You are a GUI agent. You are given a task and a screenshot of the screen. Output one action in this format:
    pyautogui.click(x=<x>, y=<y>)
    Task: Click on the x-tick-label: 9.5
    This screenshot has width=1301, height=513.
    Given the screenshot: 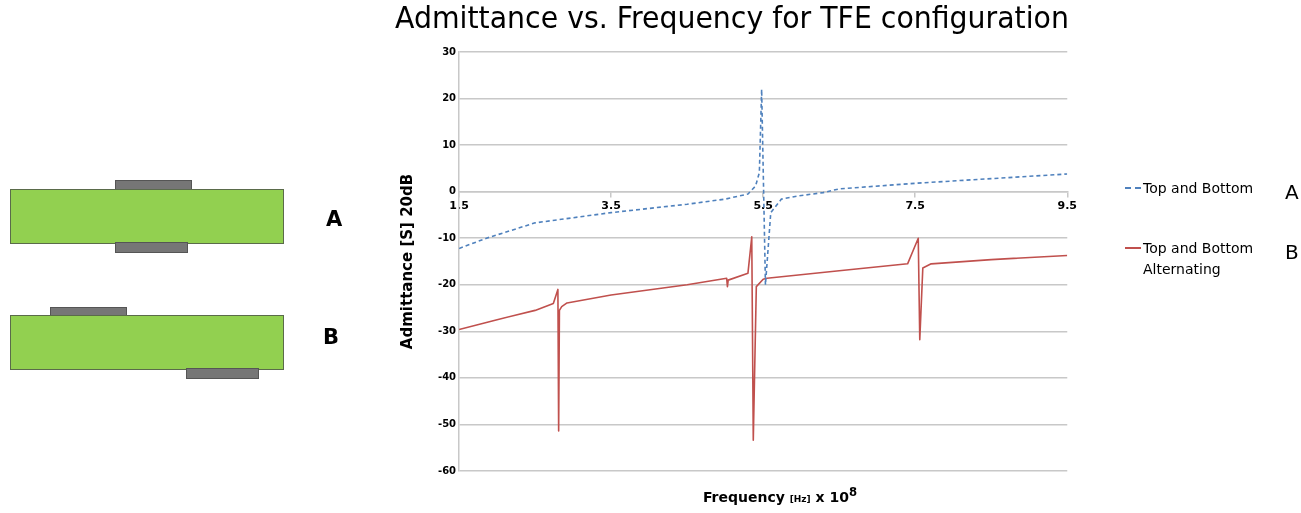 What is the action you would take?
    pyautogui.click(x=1067, y=206)
    